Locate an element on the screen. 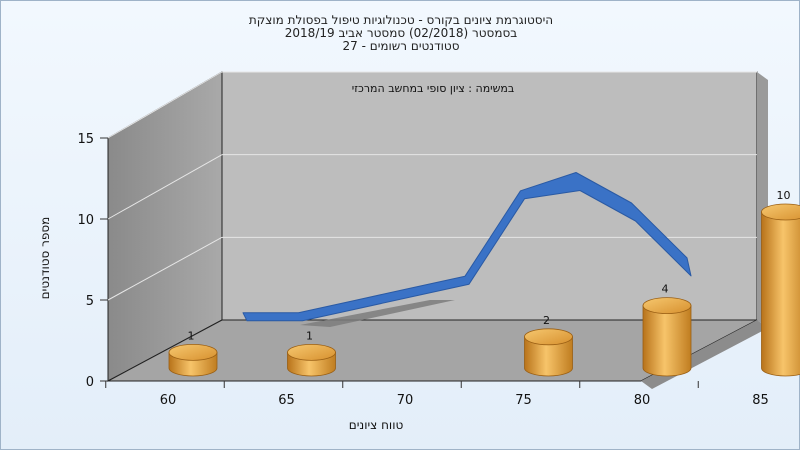 The height and width of the screenshot is (450, 800). bar-75: 2 is located at coordinates (548, 345).